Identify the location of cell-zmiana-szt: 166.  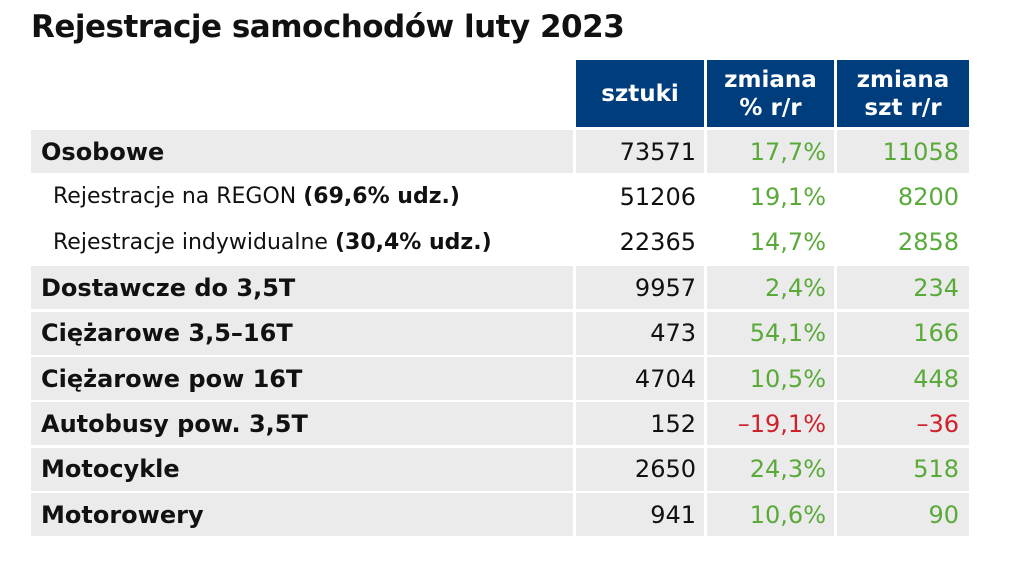
(903, 333).